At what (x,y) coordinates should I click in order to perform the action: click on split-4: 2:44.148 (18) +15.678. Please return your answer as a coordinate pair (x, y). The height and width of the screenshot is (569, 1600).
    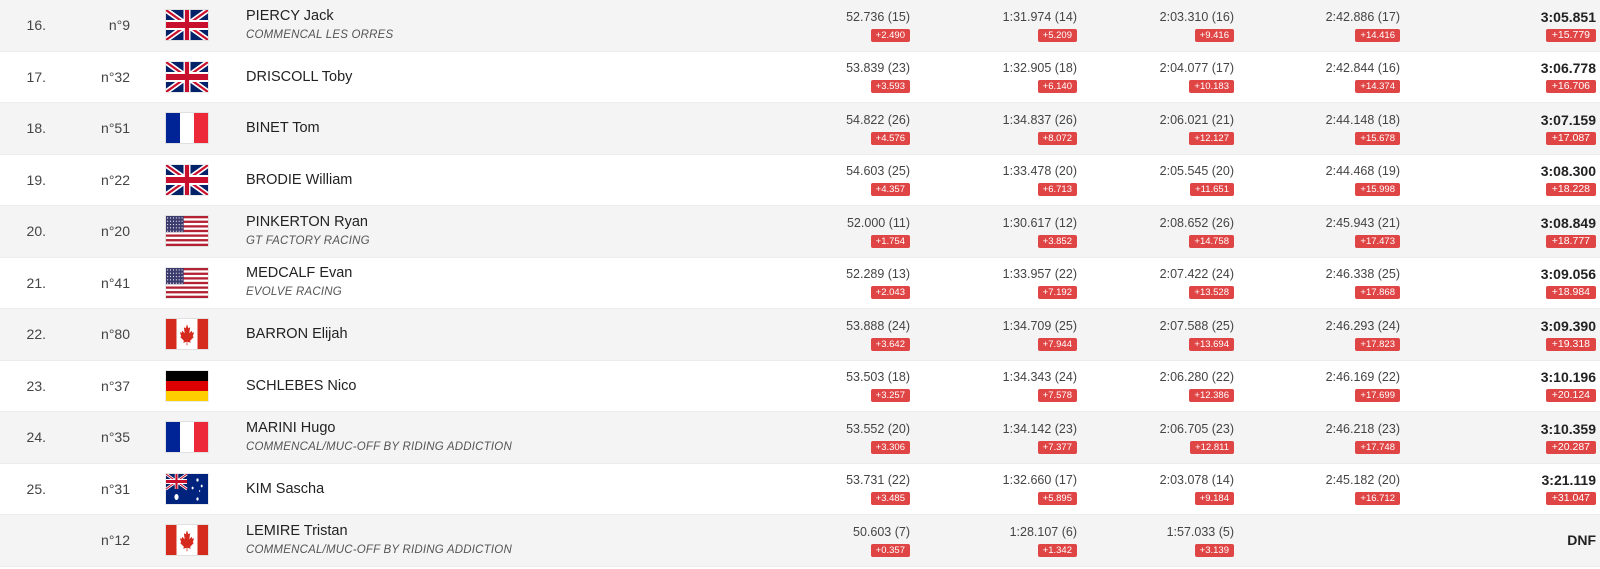
    Looking at the image, I should click on (1363, 128).